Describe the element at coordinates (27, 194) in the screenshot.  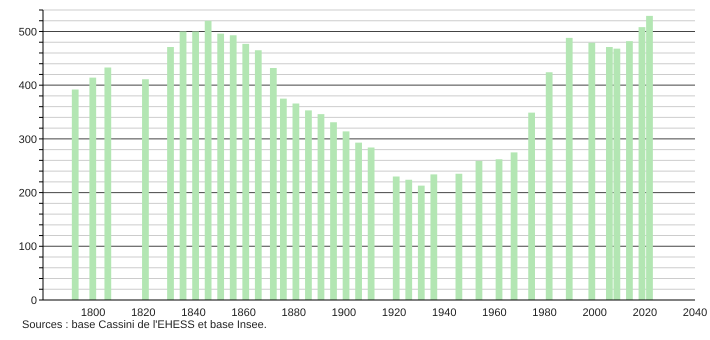
I see `y-tick-label: 200` at that location.